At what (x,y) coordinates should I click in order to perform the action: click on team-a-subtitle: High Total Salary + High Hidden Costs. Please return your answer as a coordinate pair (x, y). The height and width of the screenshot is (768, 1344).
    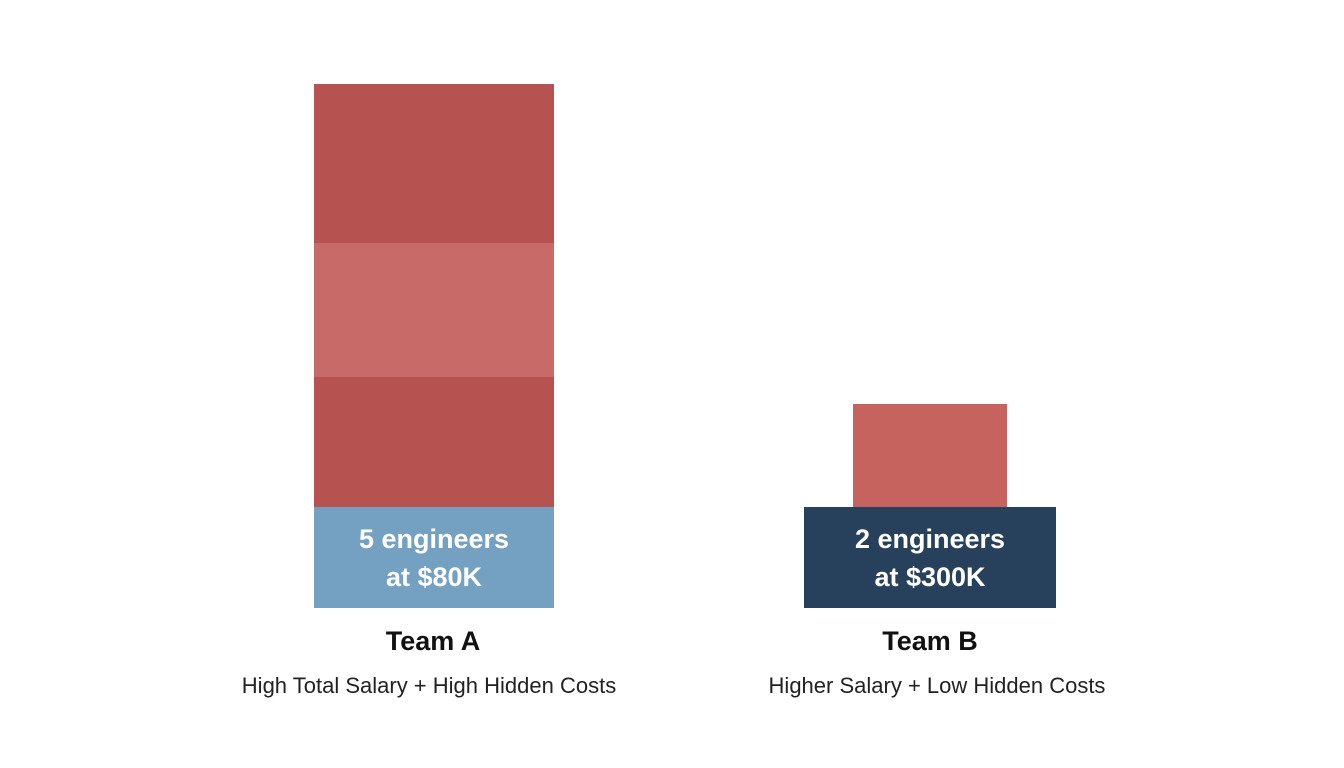
    Looking at the image, I should click on (429, 685).